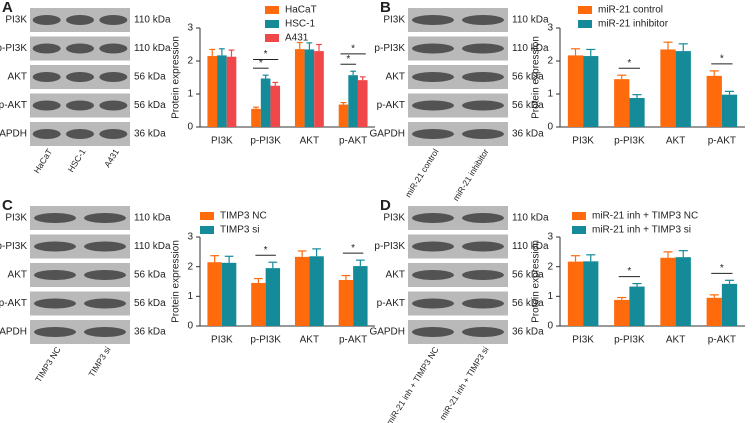 This screenshot has width=753, height=423. Describe the element at coordinates (353, 141) in the screenshot. I see `x-tick-label: p-AKT` at that location.